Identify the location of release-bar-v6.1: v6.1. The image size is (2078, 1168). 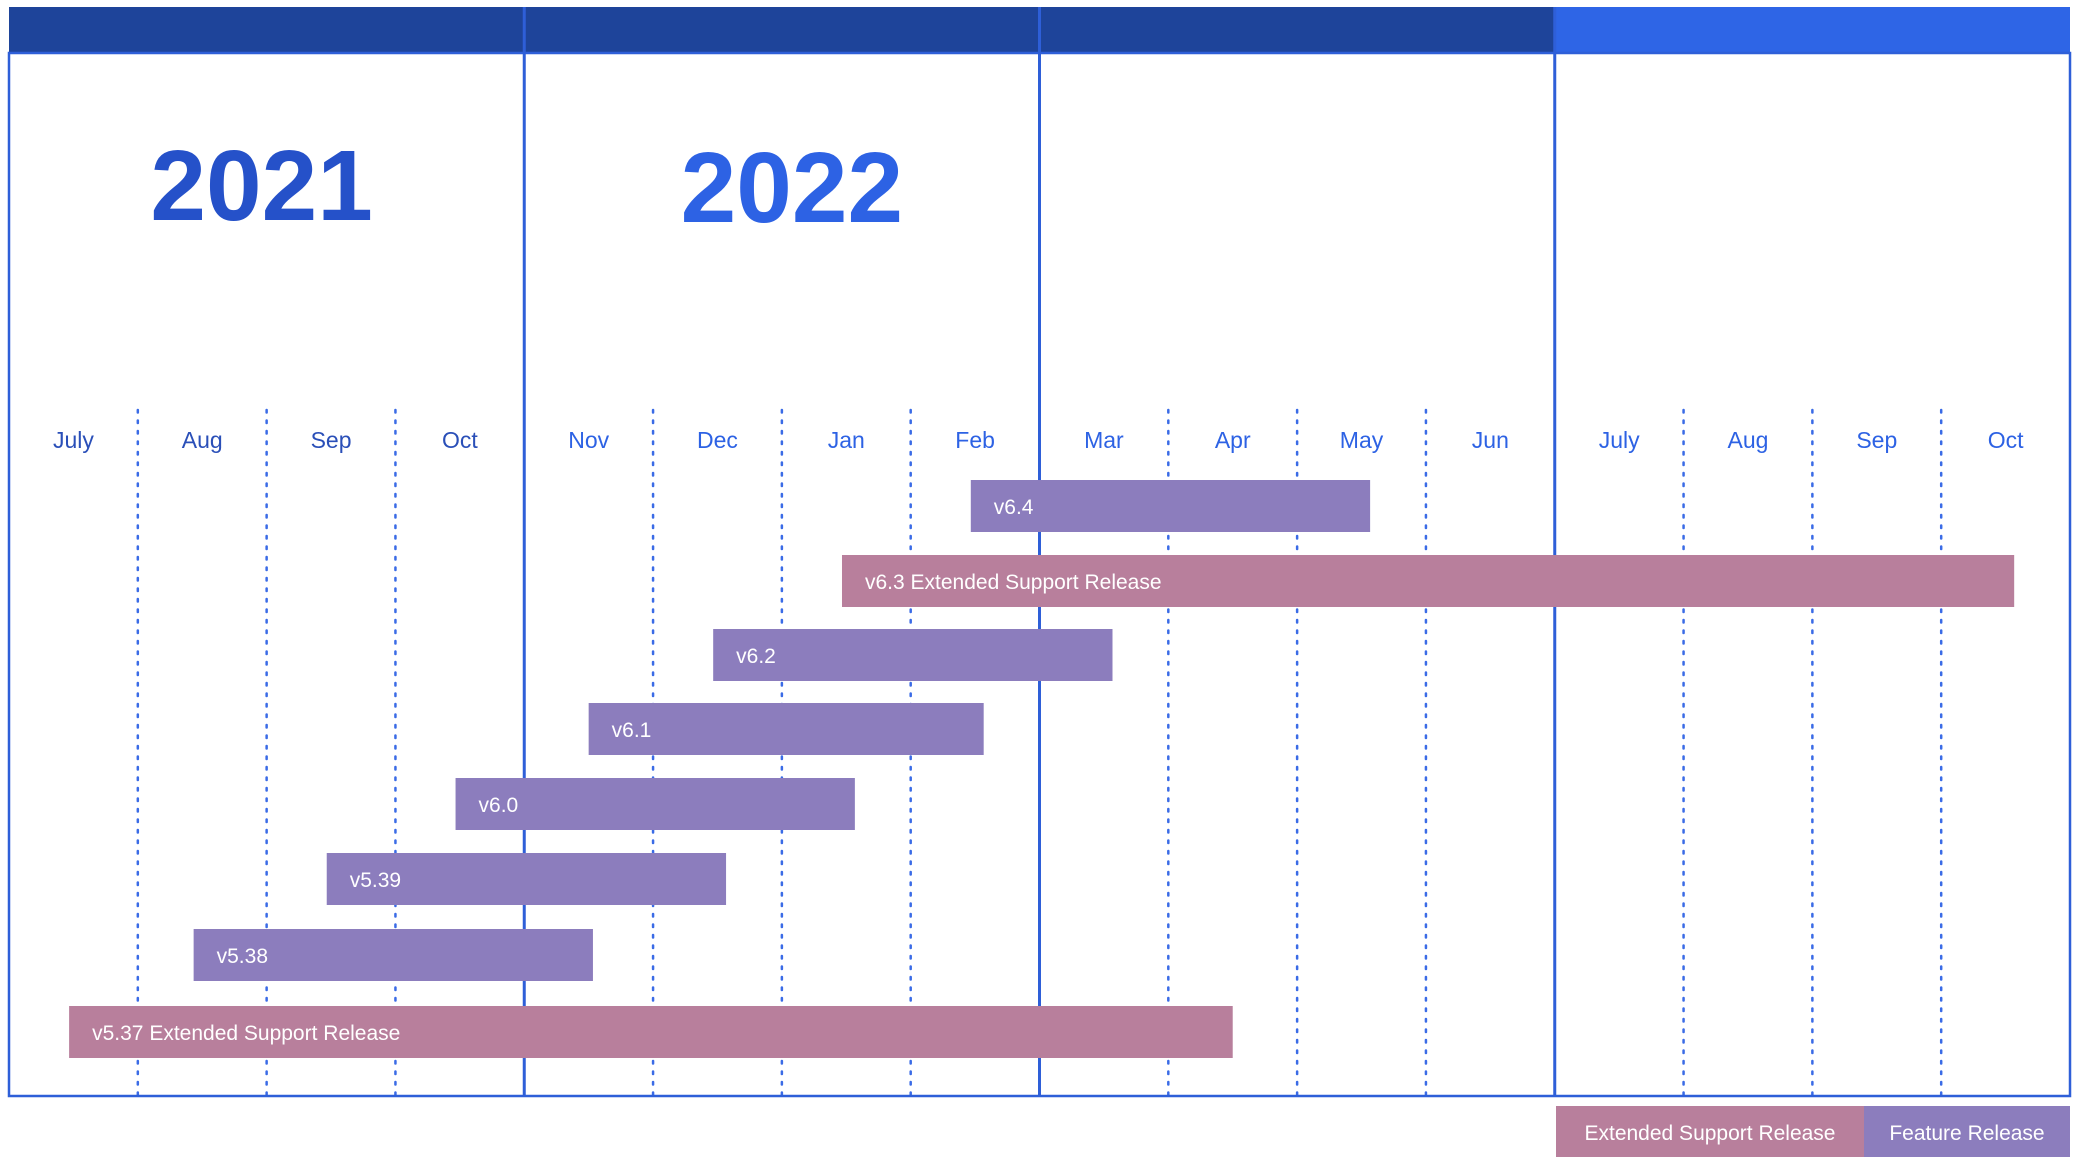
(786, 729).